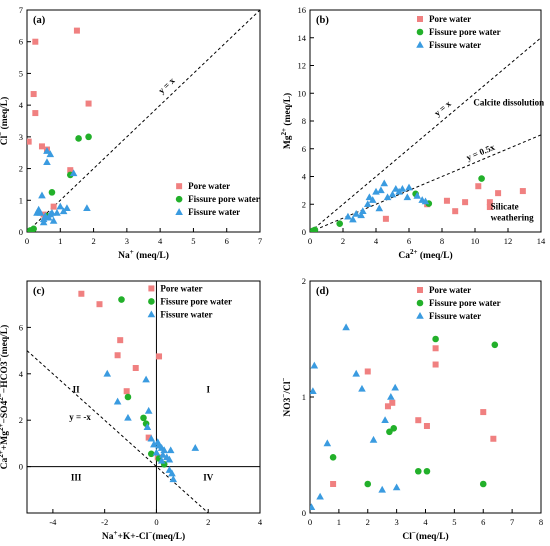 This screenshot has height=546, width=550. I want to click on y-axis-label: NO3−/Cl−, so click(286, 396).